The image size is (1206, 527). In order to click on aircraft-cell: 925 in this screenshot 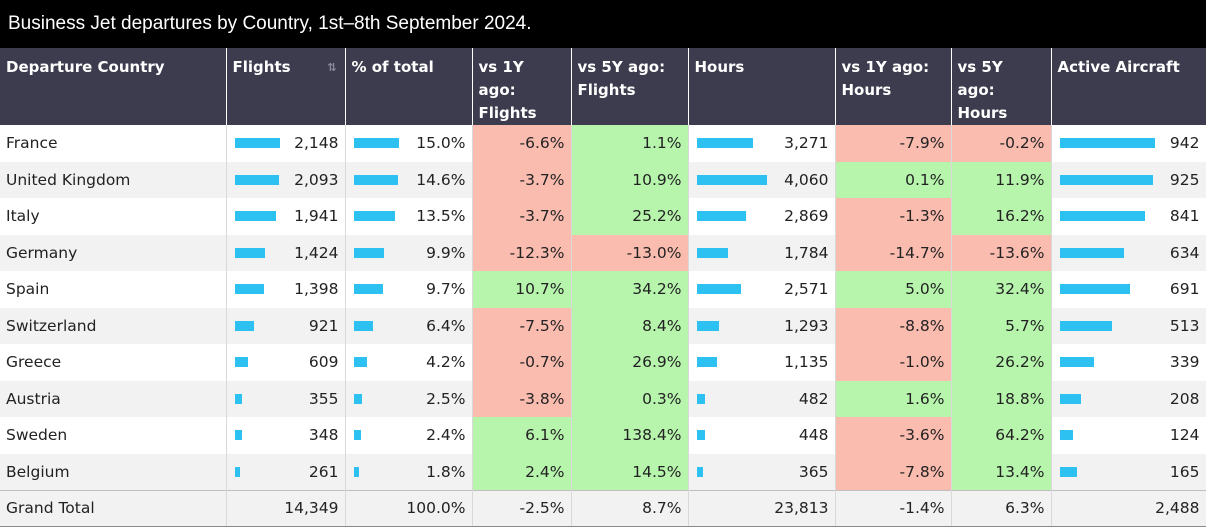, I will do `click(1128, 179)`.